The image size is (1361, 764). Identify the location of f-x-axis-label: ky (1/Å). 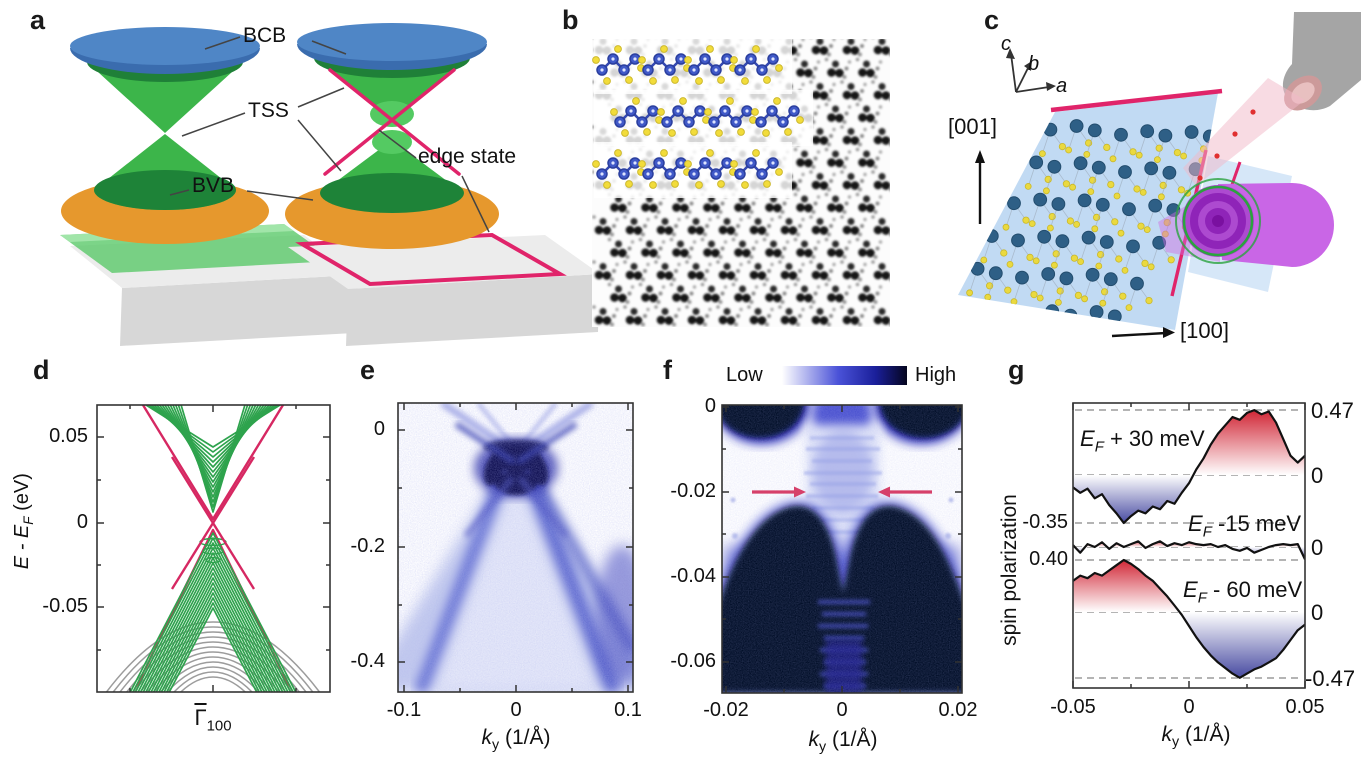
(843, 742).